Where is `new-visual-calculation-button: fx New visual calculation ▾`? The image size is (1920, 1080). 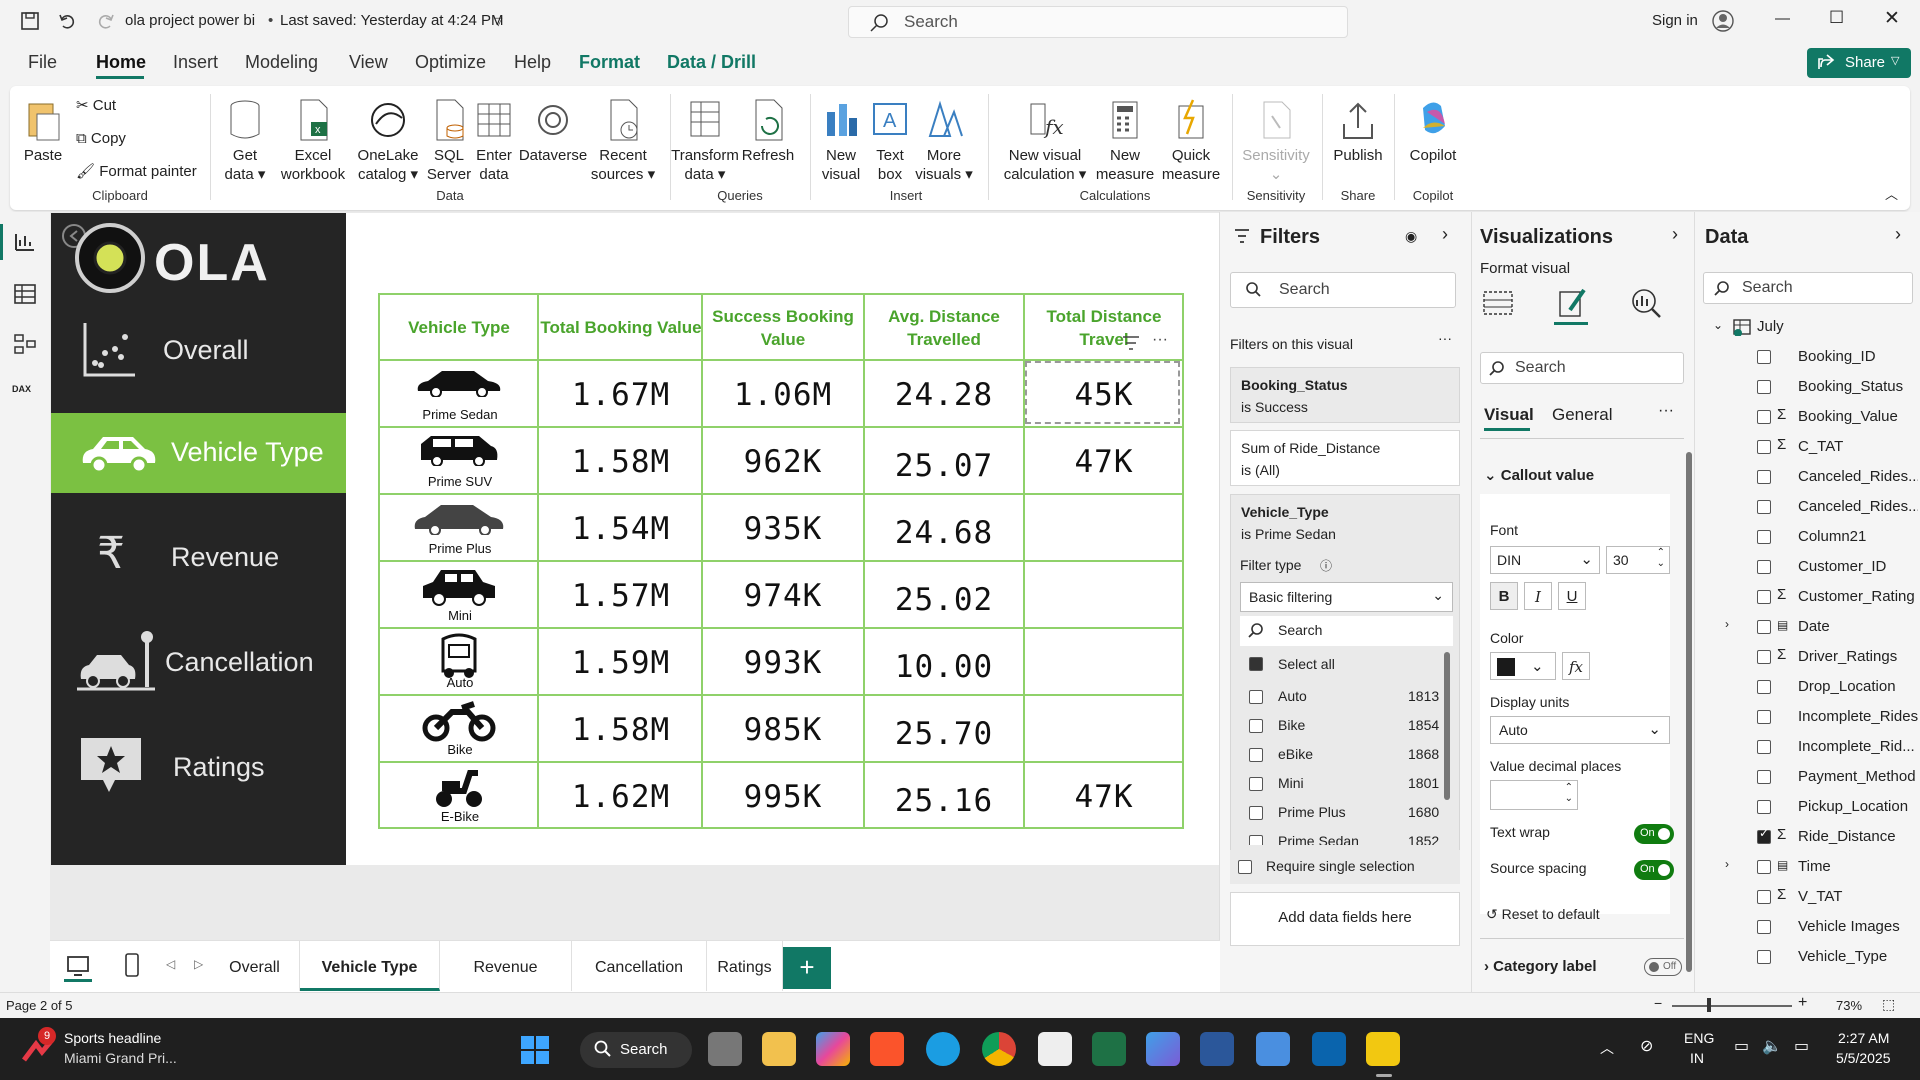 new-visual-calculation-button: fx New visual calculation ▾ is located at coordinates (1045, 141).